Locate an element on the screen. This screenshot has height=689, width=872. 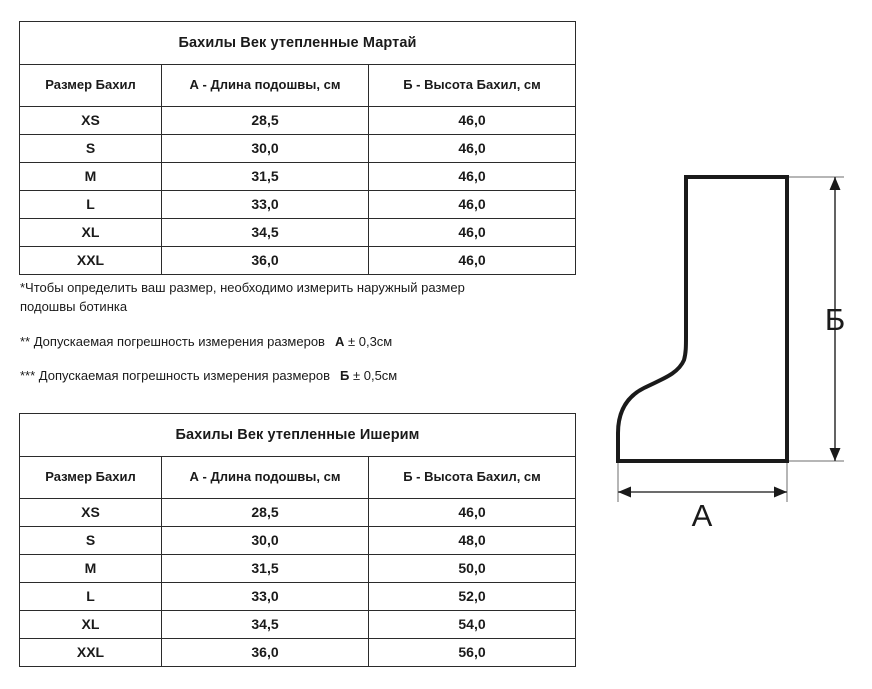
table-row: M 31,5 50,0 is located at coordinates (297, 568).